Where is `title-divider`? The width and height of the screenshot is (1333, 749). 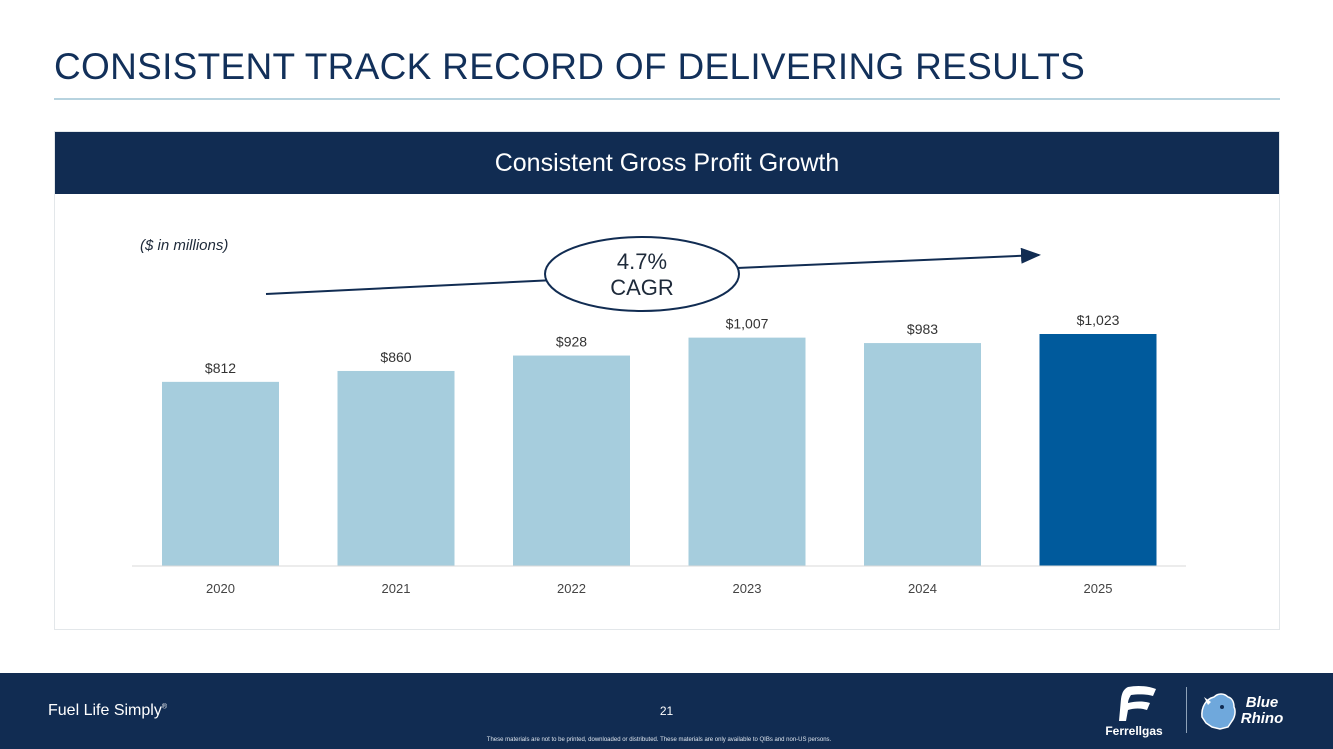
title-divider is located at coordinates (667, 99).